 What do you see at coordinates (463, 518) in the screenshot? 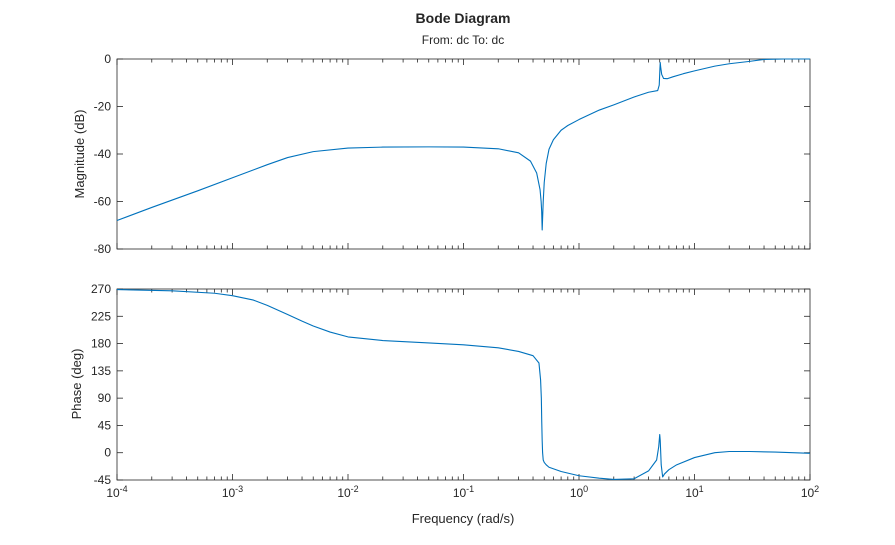
I see `frequency-axis-label: Frequency (rad/s)` at bounding box center [463, 518].